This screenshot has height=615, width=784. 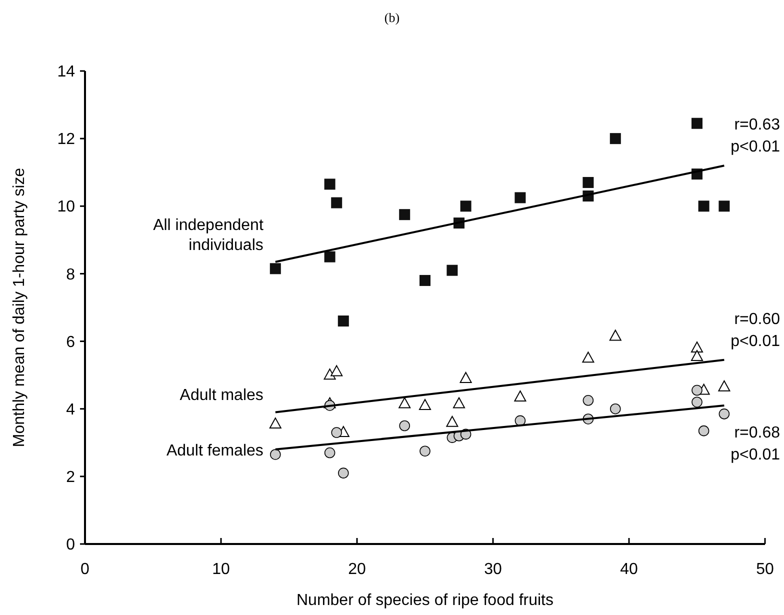 What do you see at coordinates (493, 569) in the screenshot?
I see `x-tick-label: 30` at bounding box center [493, 569].